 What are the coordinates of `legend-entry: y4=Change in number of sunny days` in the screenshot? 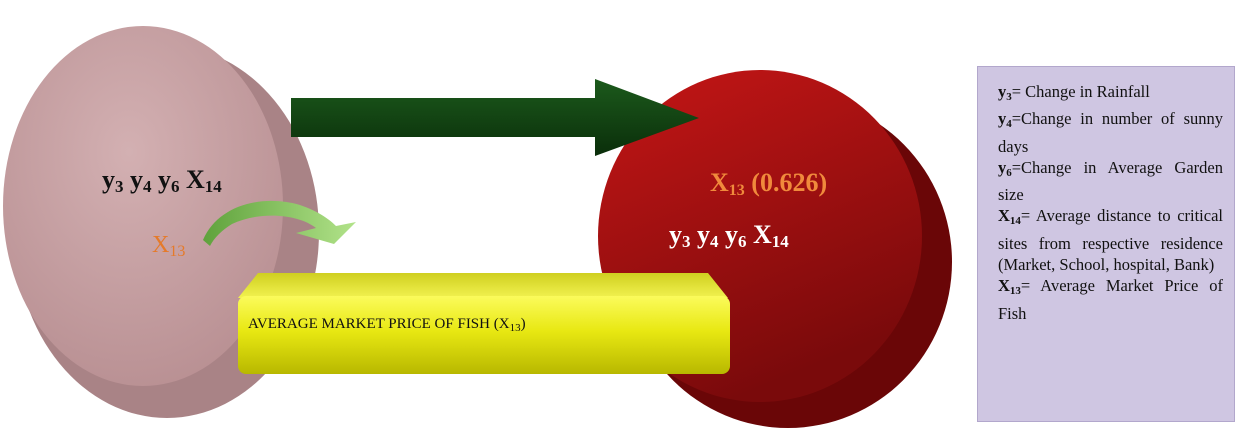 It's located at (1110, 132).